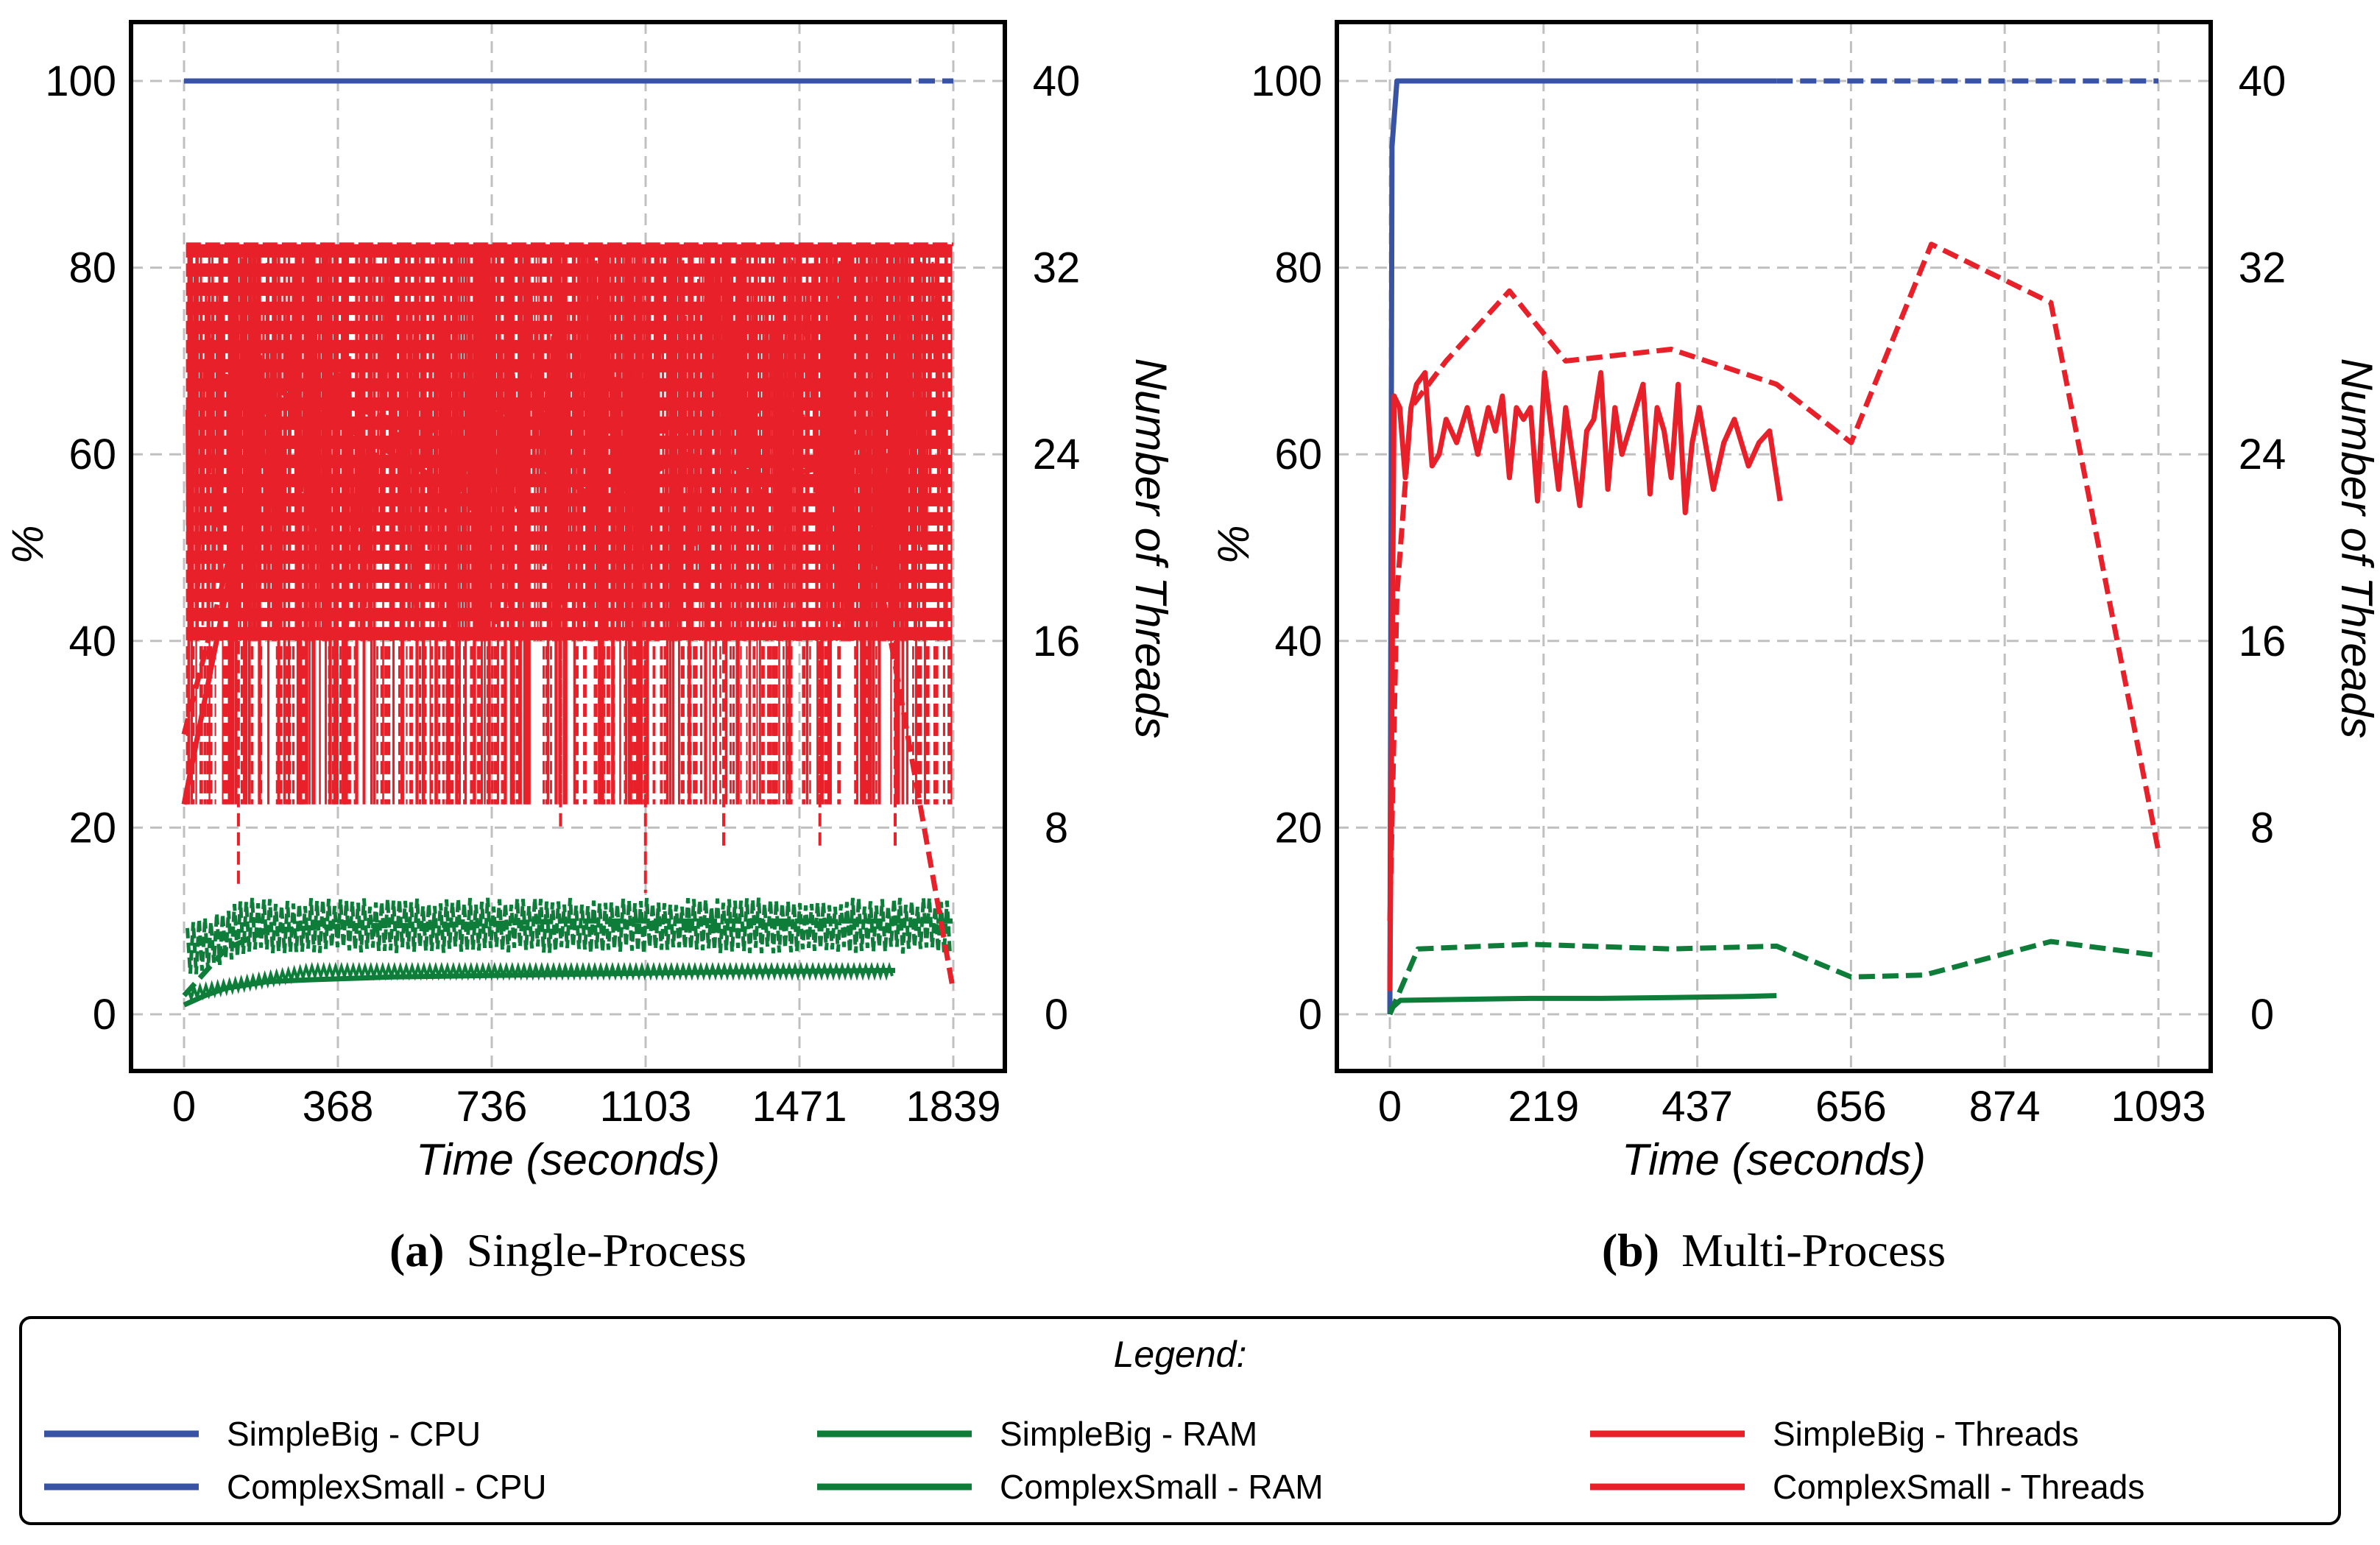  What do you see at coordinates (606, 1250) in the screenshot?
I see `panel-caption-text: Single-Process` at bounding box center [606, 1250].